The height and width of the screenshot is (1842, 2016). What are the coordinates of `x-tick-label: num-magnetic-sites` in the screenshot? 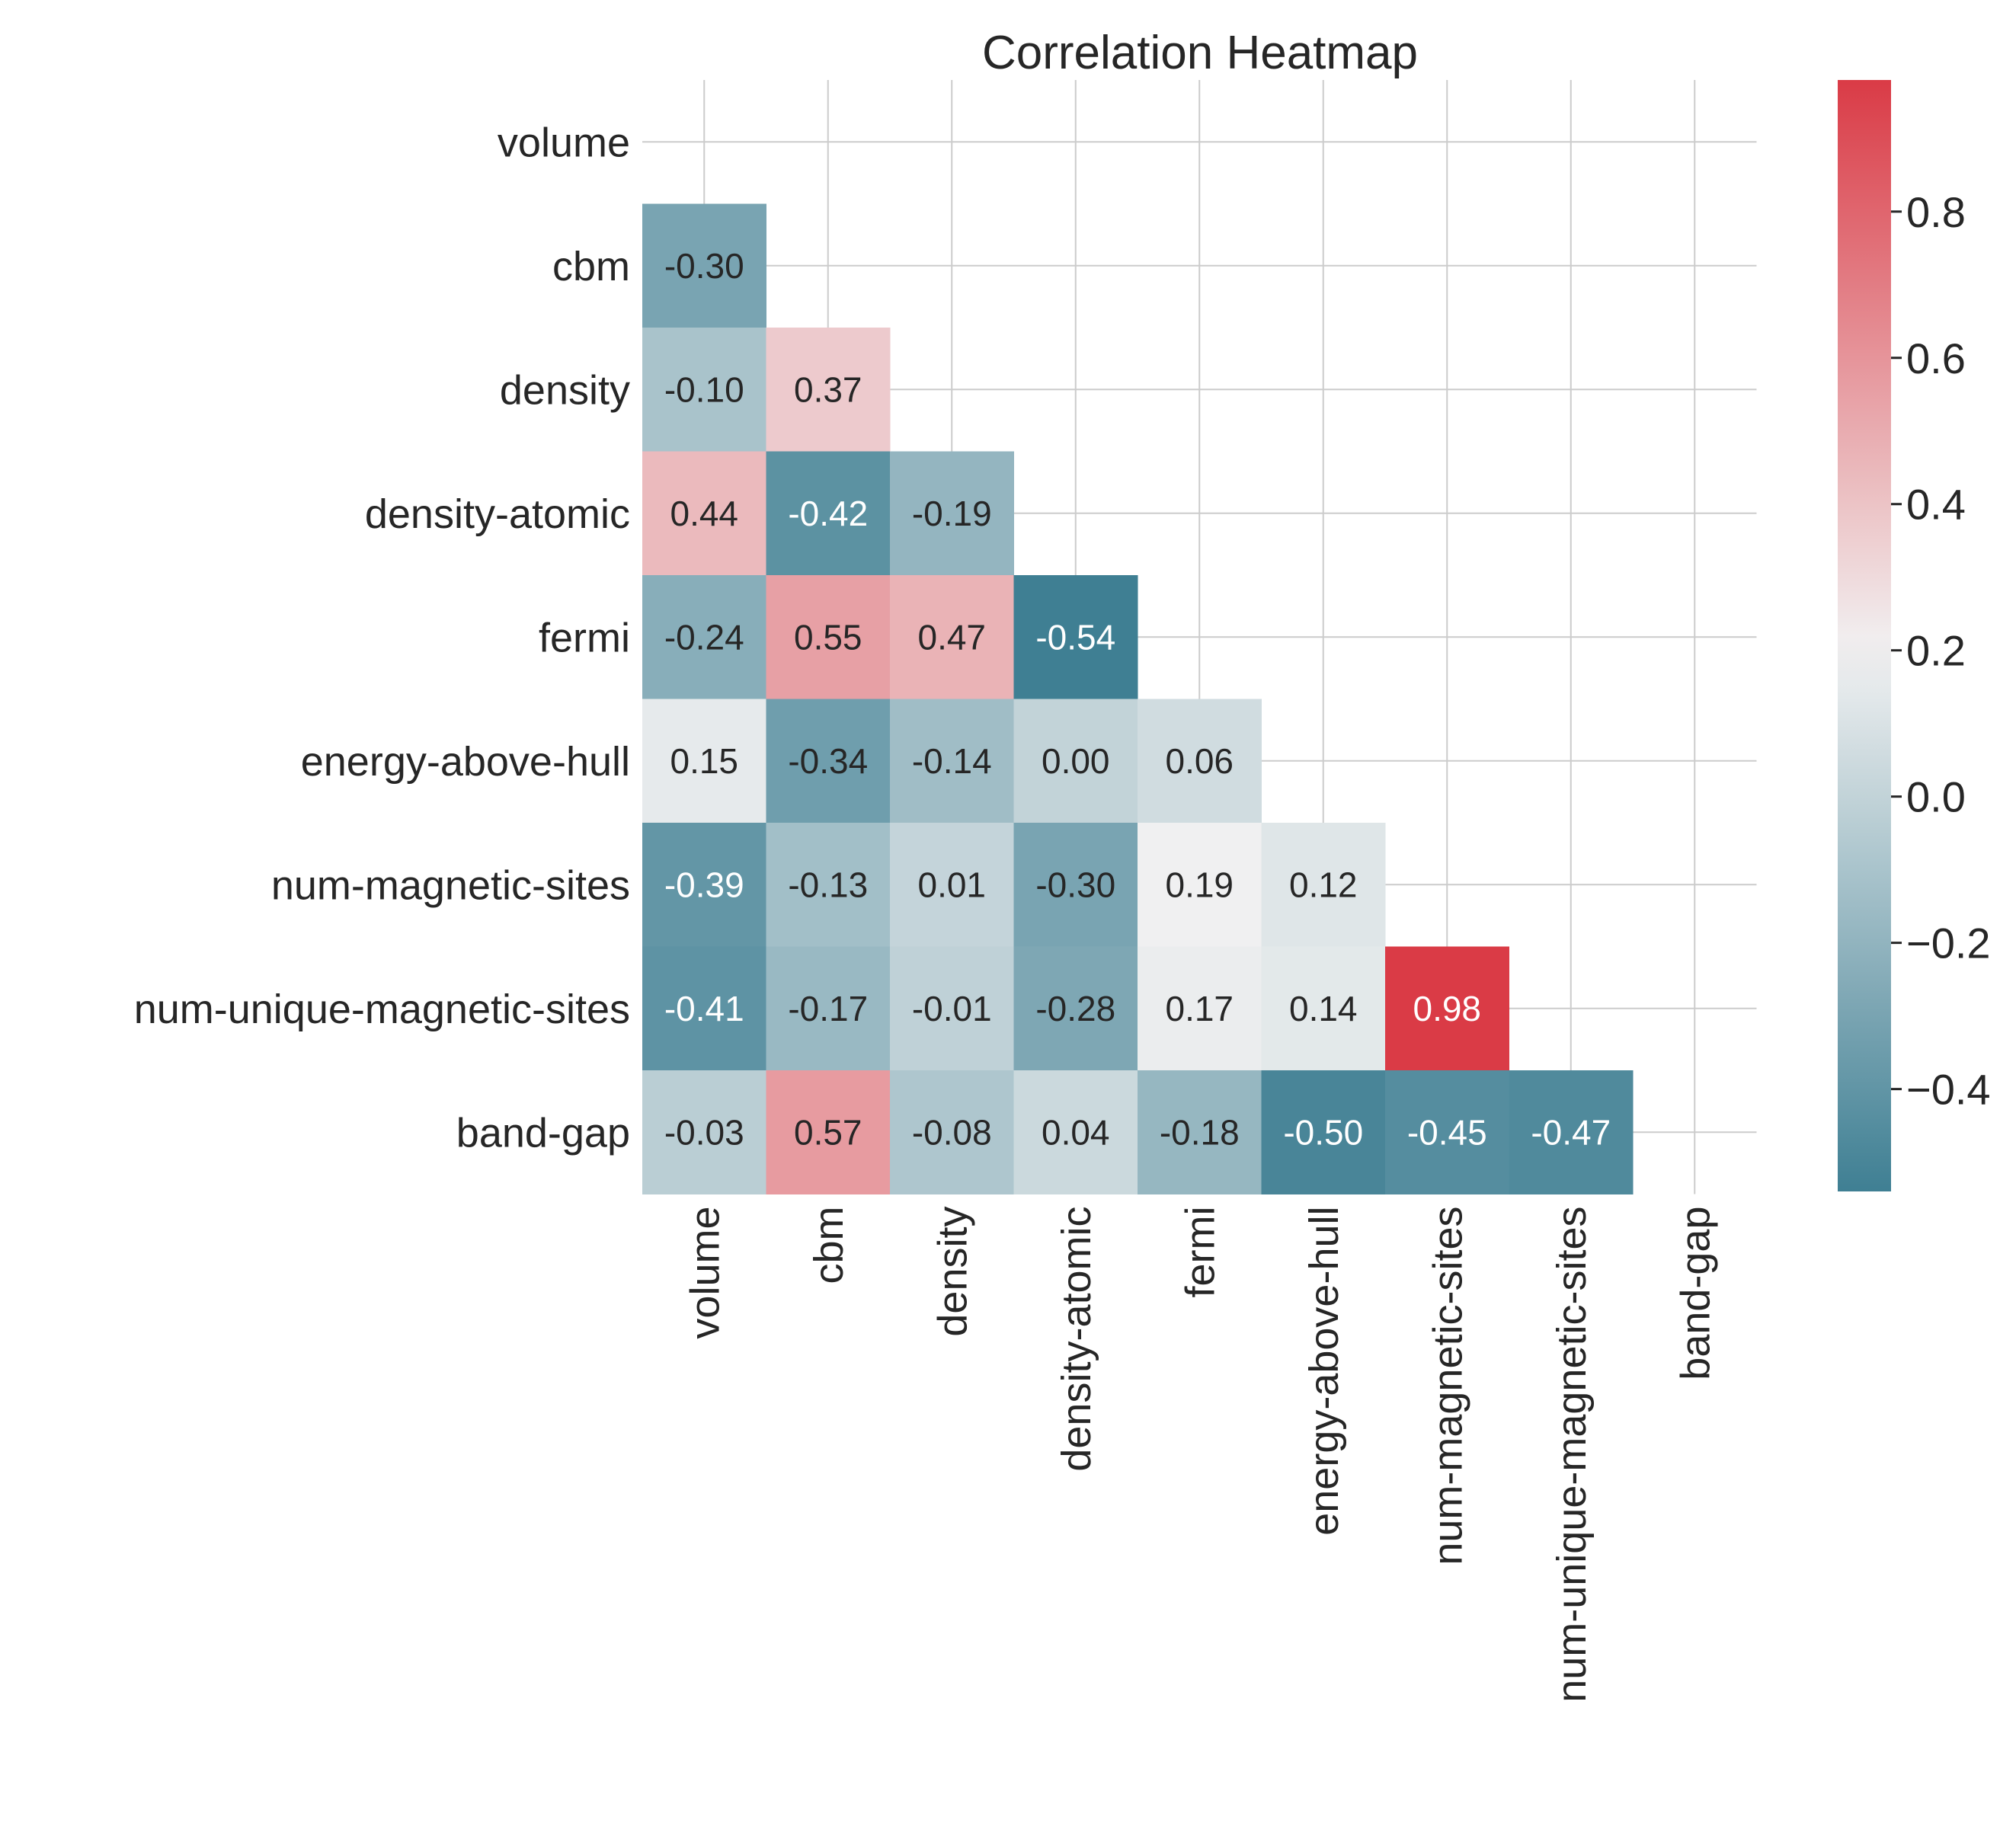 It's located at (1447, 1386).